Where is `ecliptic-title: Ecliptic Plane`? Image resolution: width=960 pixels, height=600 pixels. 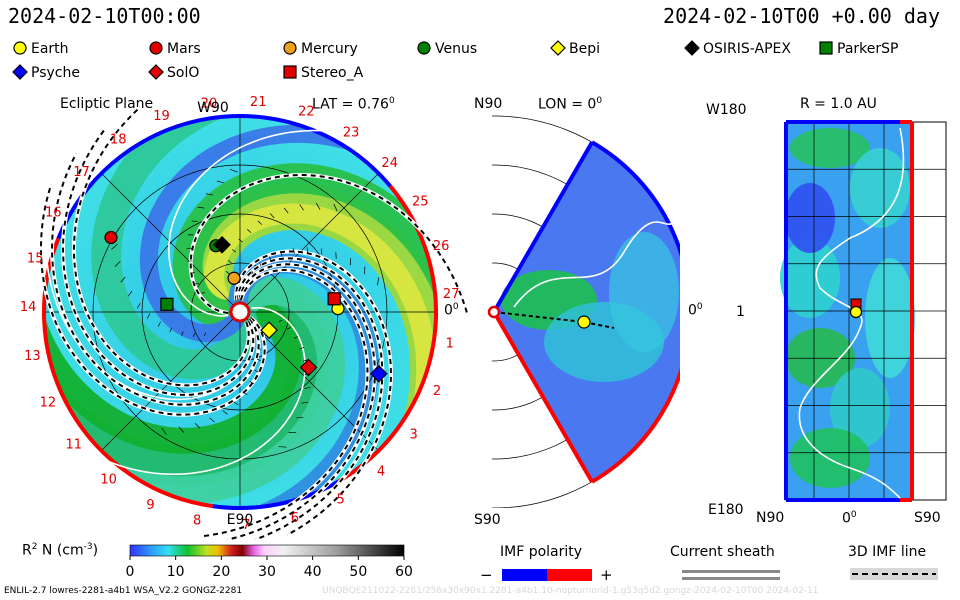 ecliptic-title: Ecliptic Plane is located at coordinates (107, 104).